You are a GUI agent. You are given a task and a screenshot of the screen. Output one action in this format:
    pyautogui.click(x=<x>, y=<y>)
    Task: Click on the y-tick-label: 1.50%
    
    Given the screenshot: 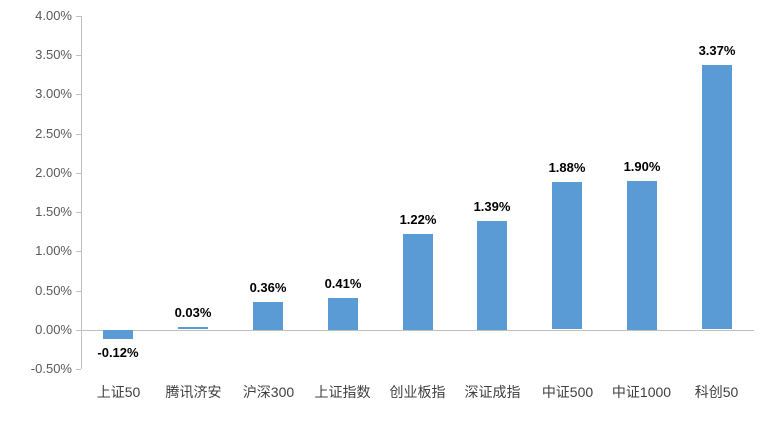 What is the action you would take?
    pyautogui.click(x=53, y=211)
    